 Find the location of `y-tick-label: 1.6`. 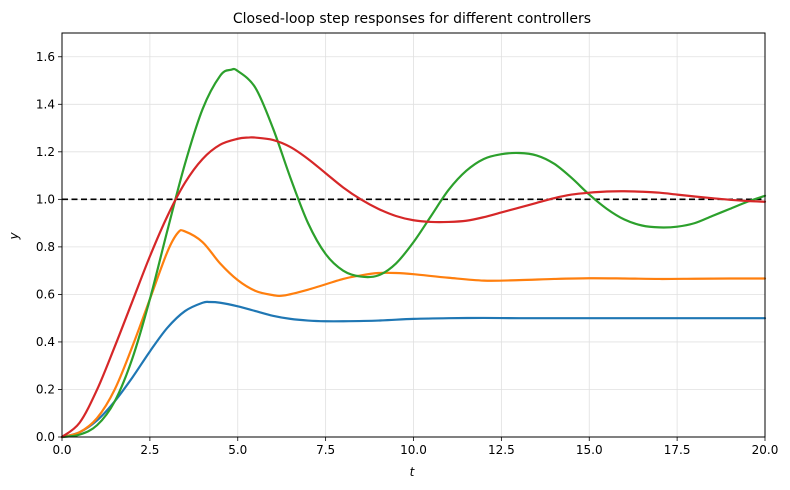

y-tick-label: 1.6 is located at coordinates (45, 57).